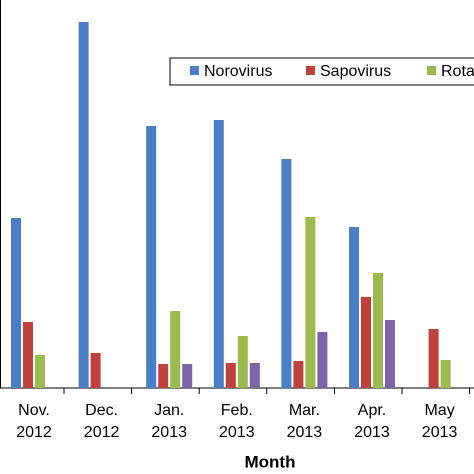  I want to click on legend-label: Sapovirus, so click(355, 71).